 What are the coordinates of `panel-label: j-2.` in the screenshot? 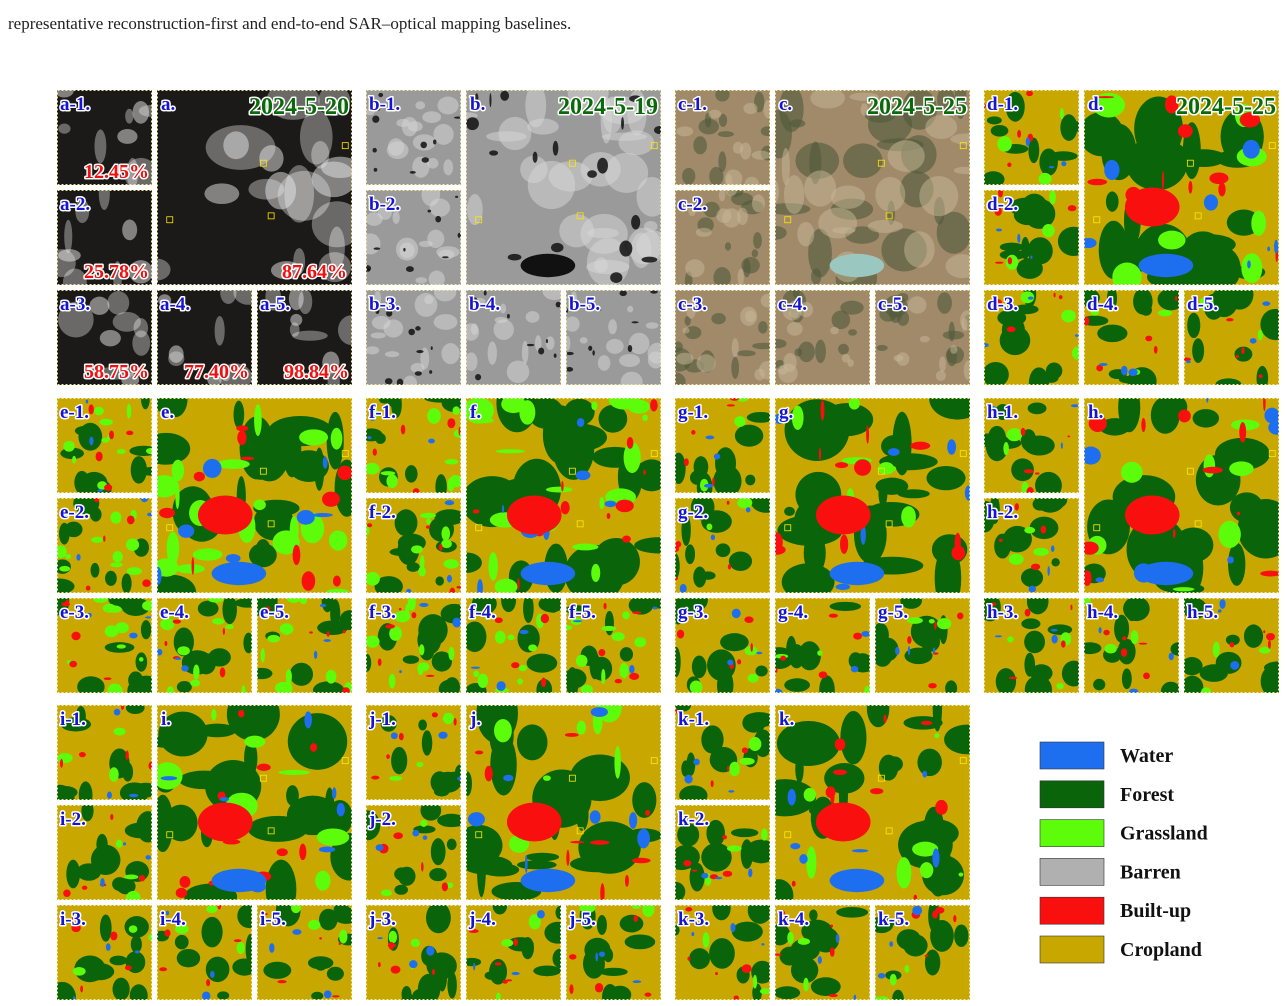 It's located at (382, 819).